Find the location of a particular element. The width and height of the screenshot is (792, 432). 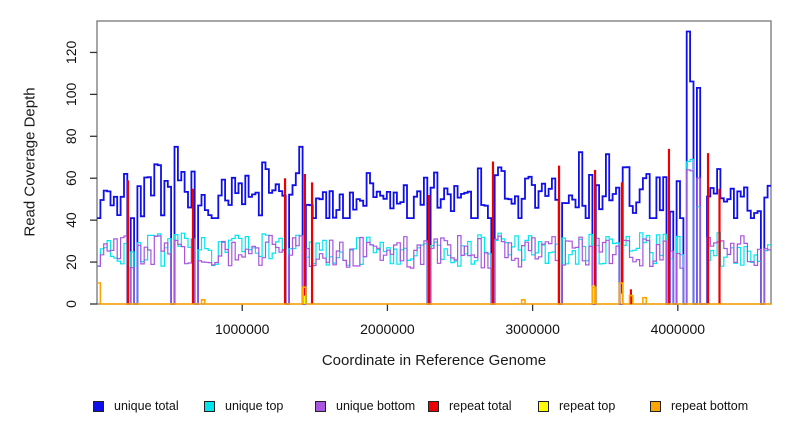

legend-item-repeat-total: repeat total is located at coordinates (470, 406).